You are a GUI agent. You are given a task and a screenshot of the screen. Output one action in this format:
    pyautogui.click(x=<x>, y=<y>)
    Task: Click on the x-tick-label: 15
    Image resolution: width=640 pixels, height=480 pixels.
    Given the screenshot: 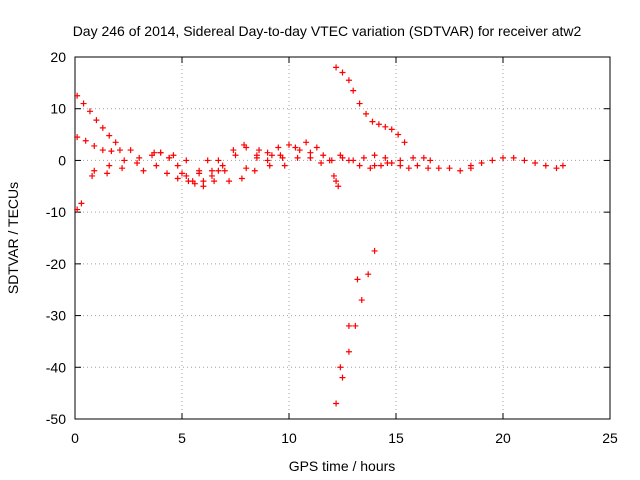 What is the action you would take?
    pyautogui.click(x=396, y=438)
    